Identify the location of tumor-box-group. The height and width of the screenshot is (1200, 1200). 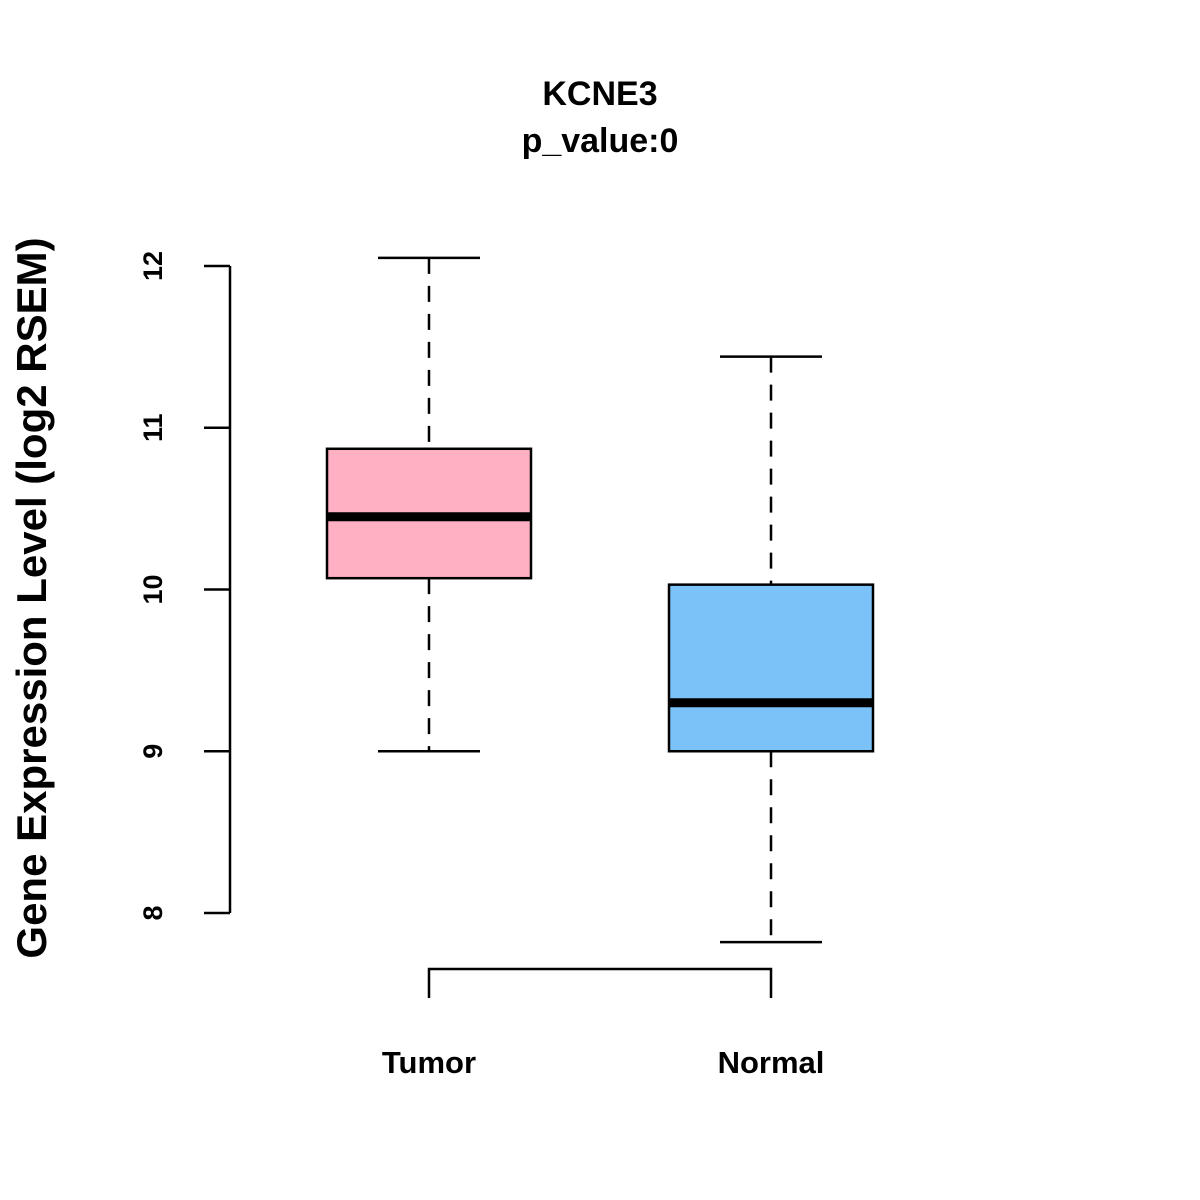
(429, 504).